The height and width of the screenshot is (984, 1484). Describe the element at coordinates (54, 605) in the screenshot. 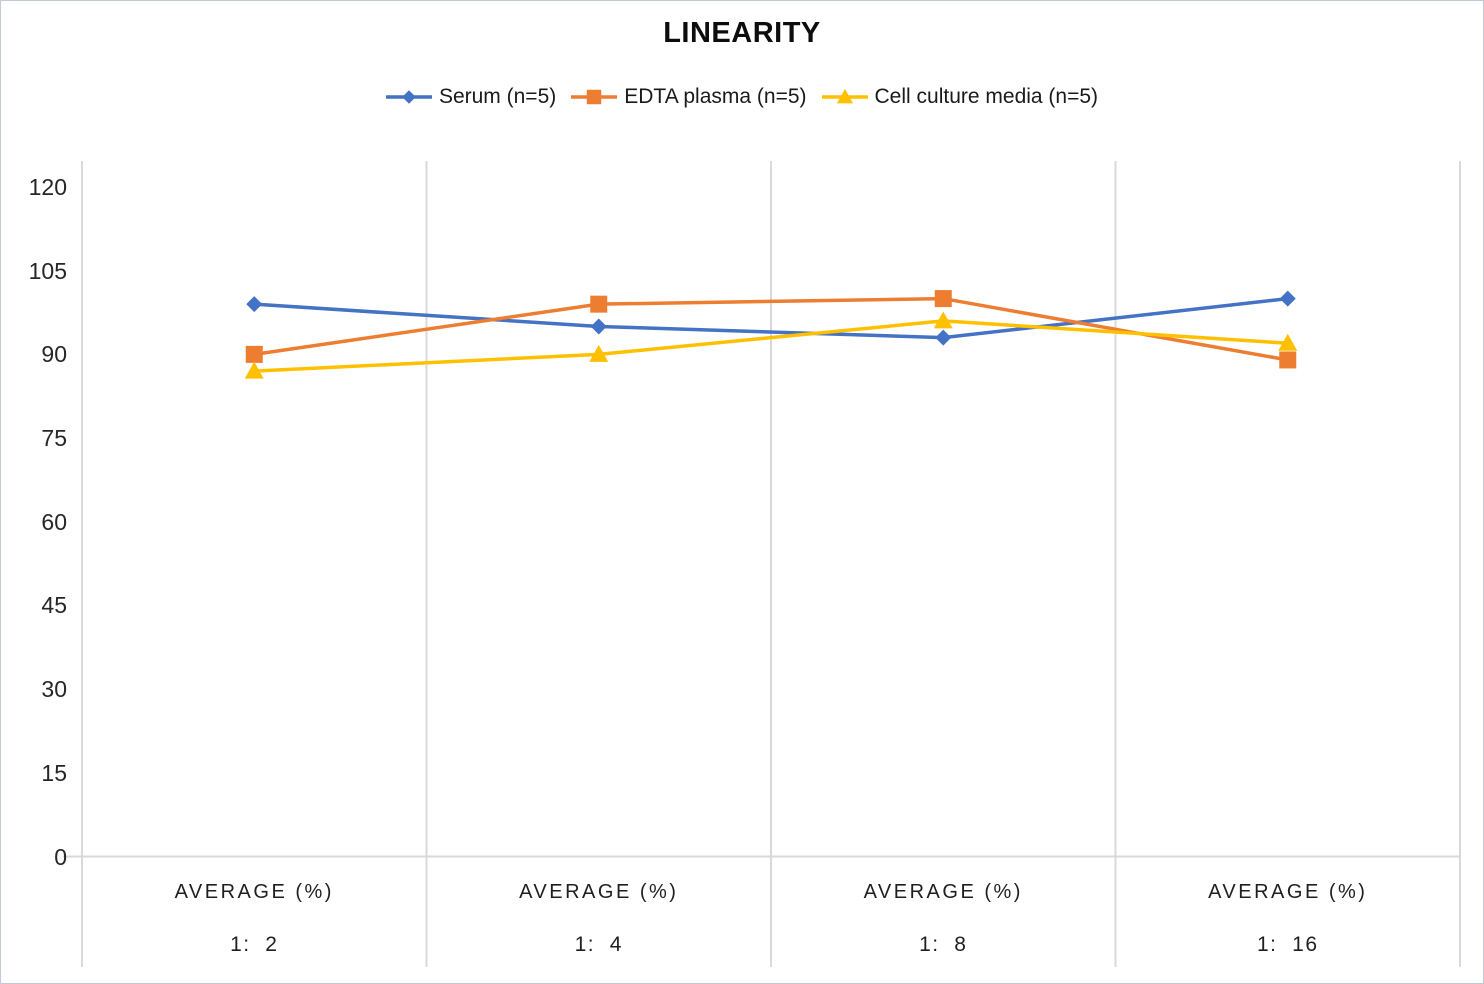

I see `y-axis-tick-label: 45` at that location.